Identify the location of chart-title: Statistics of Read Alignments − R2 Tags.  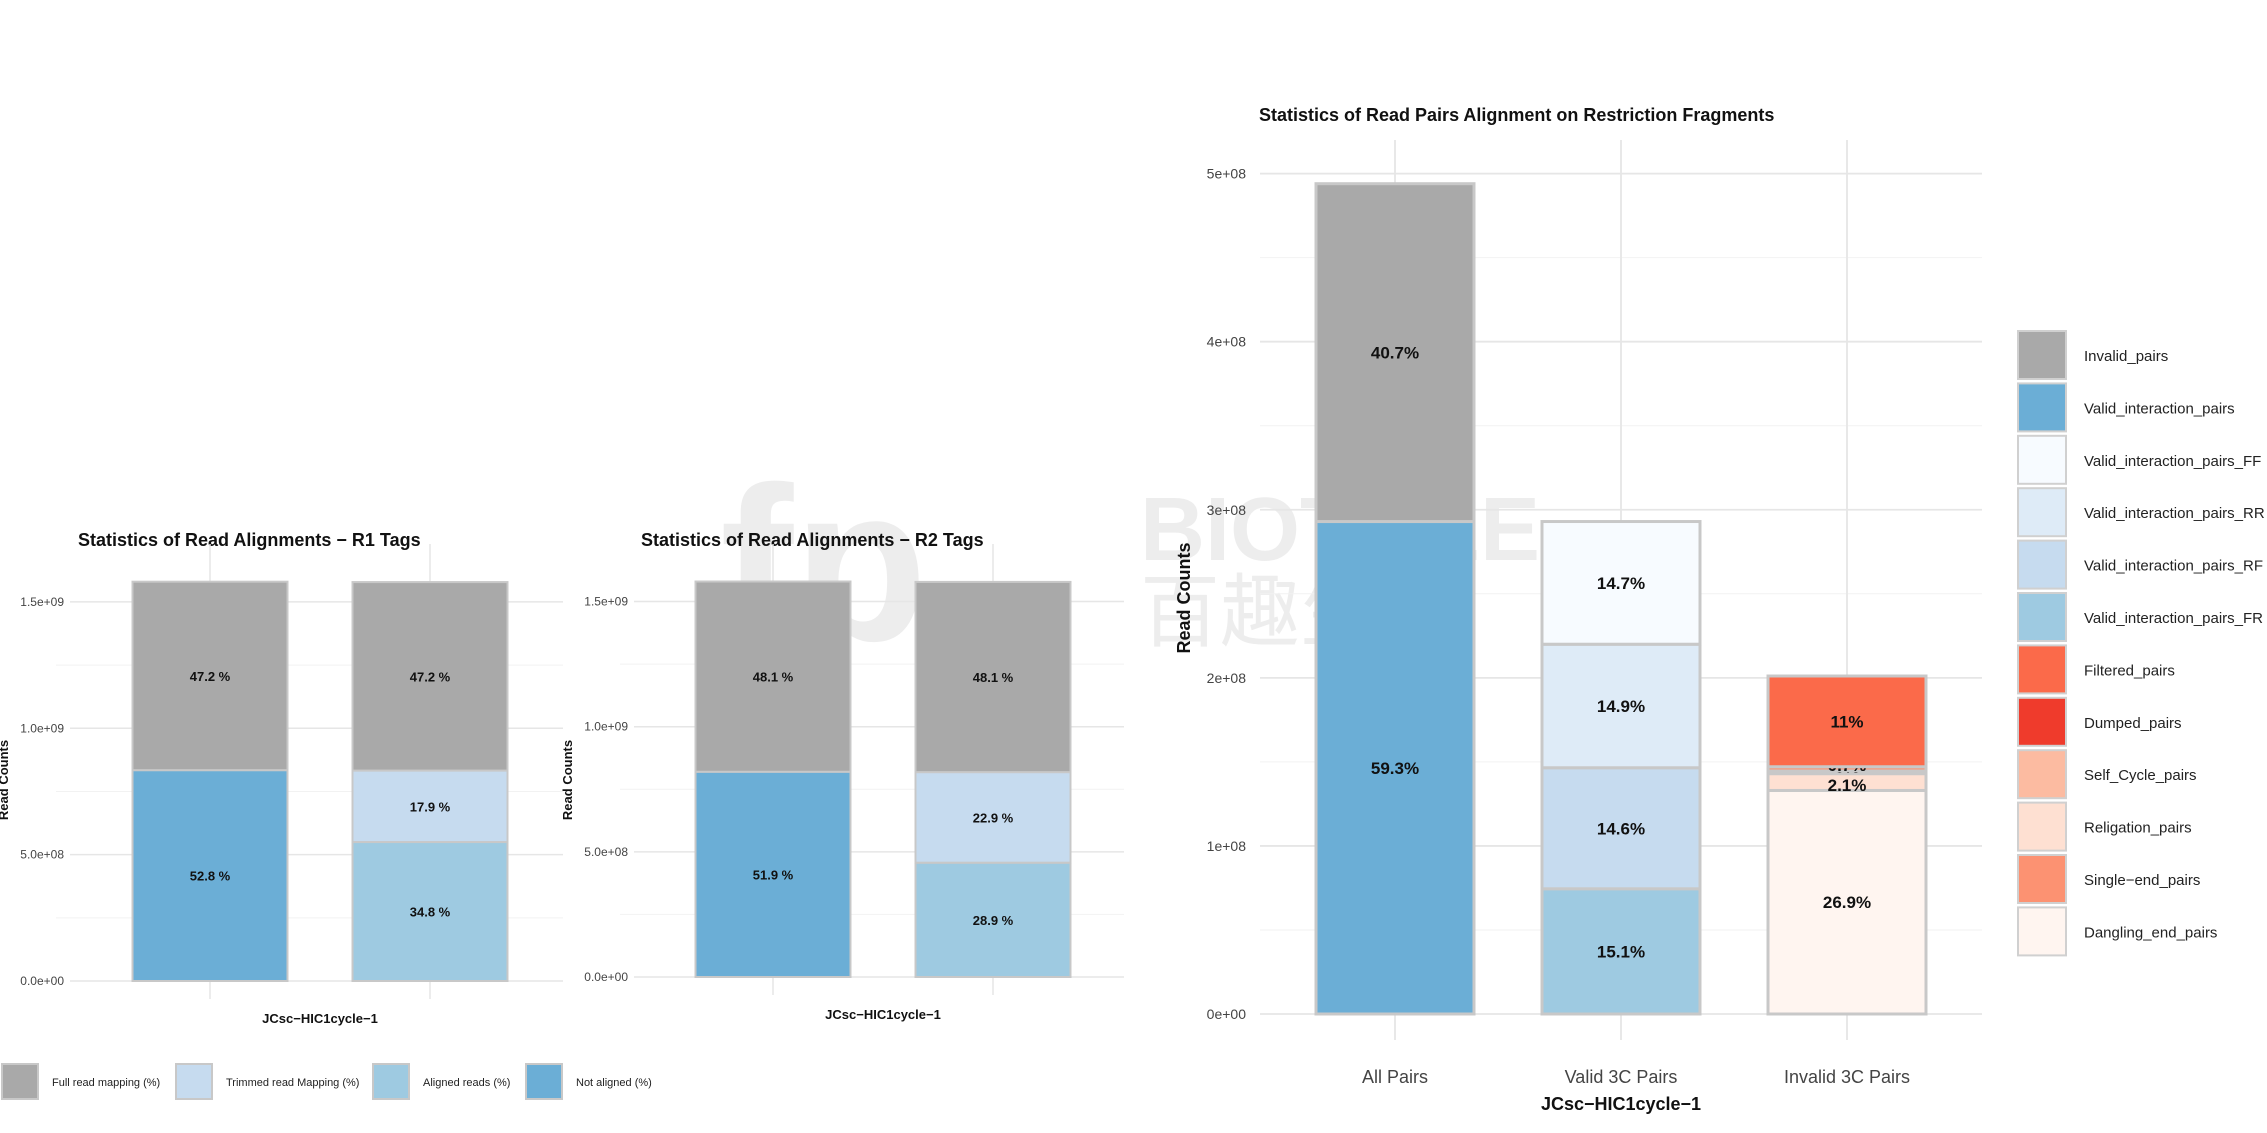
(812, 540).